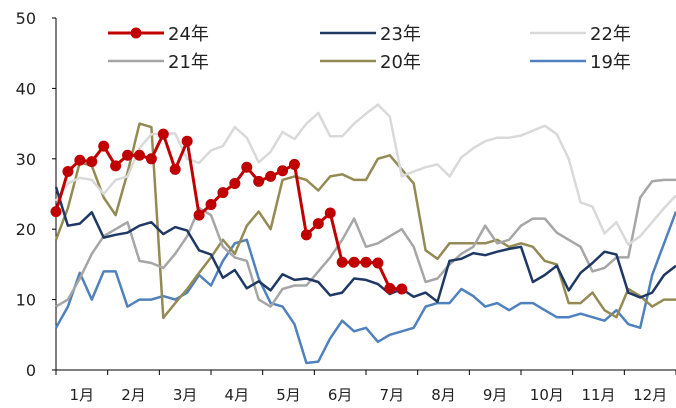 Image resolution: width=676 pixels, height=408 pixels. What do you see at coordinates (188, 62) in the screenshot?
I see `legend-label: 21年` at bounding box center [188, 62].